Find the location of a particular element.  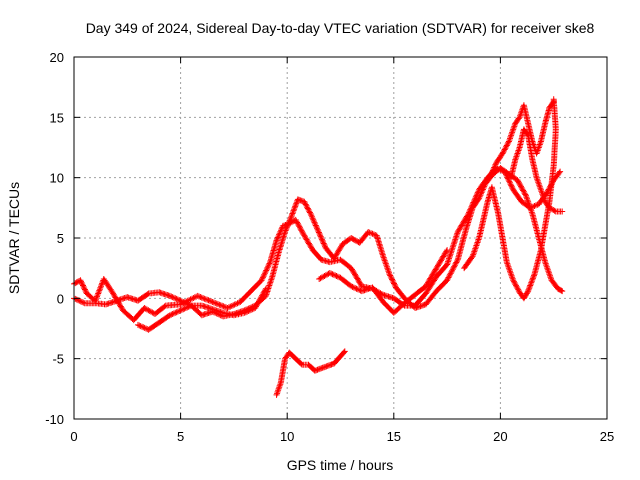

series-track-d is located at coordinates (383, 281).